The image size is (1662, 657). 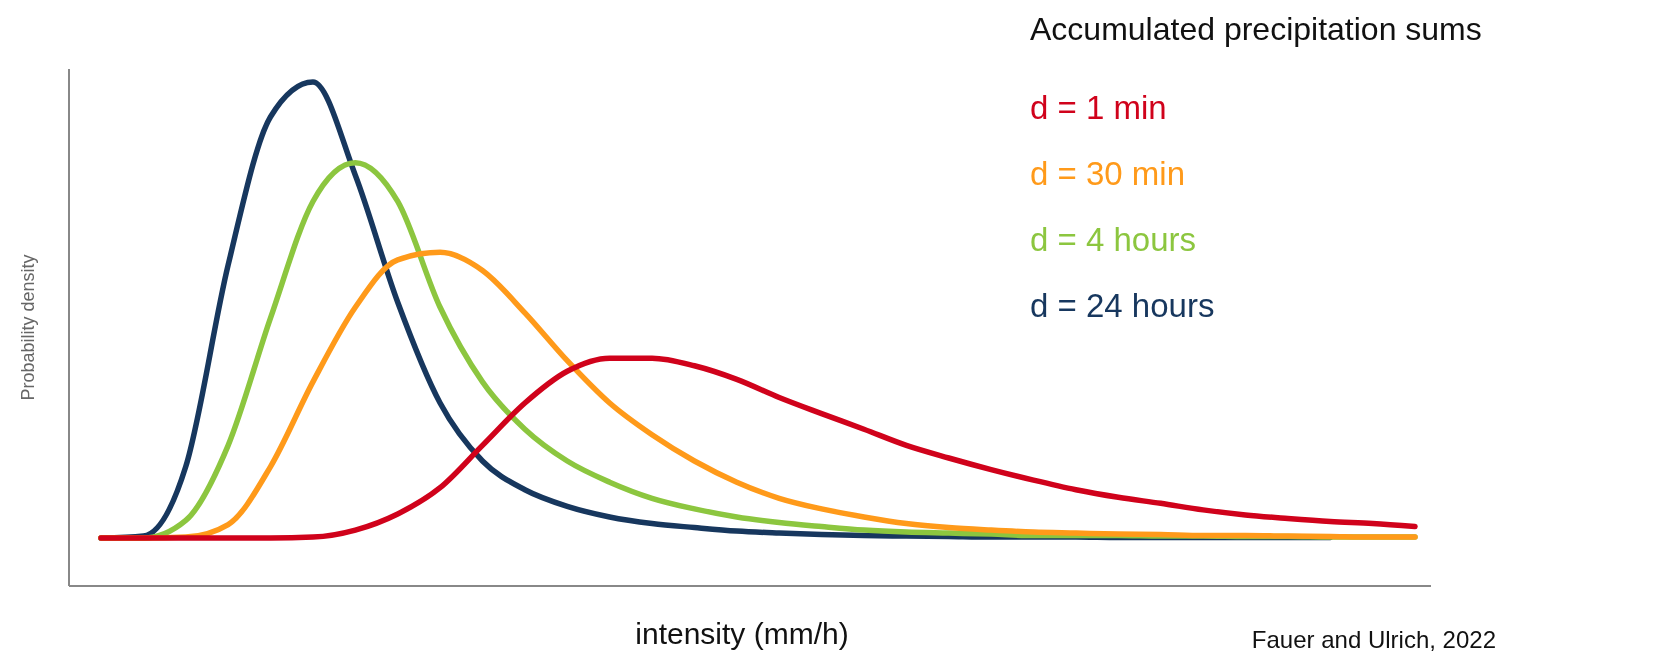 What do you see at coordinates (742, 633) in the screenshot?
I see `x-axis-title: intensity (mm/h)` at bounding box center [742, 633].